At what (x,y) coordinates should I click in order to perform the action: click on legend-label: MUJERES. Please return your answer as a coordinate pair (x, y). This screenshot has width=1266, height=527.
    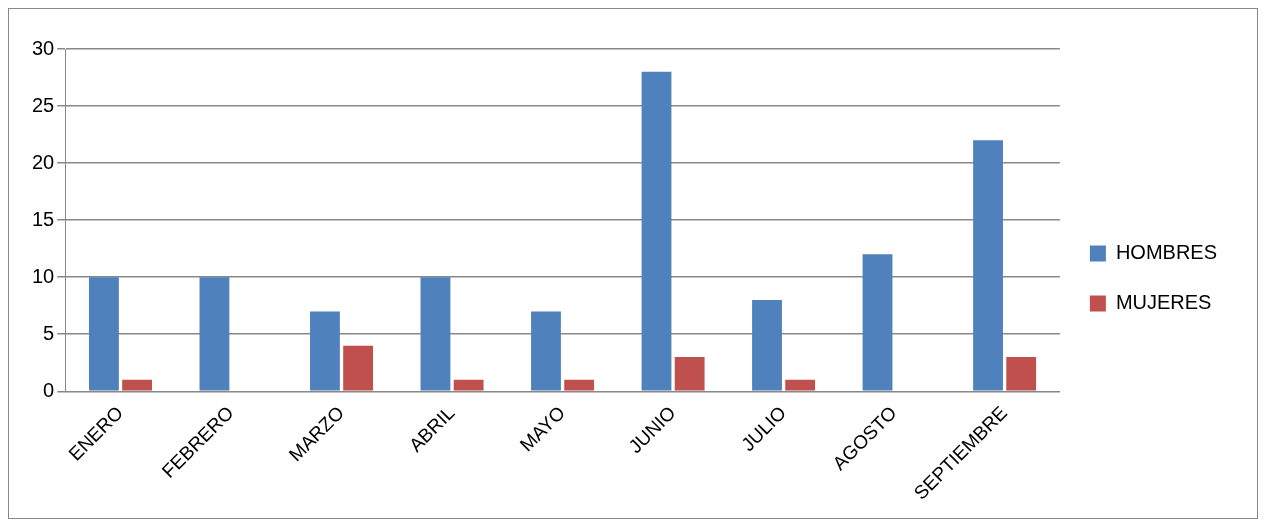
    Looking at the image, I should click on (1163, 302).